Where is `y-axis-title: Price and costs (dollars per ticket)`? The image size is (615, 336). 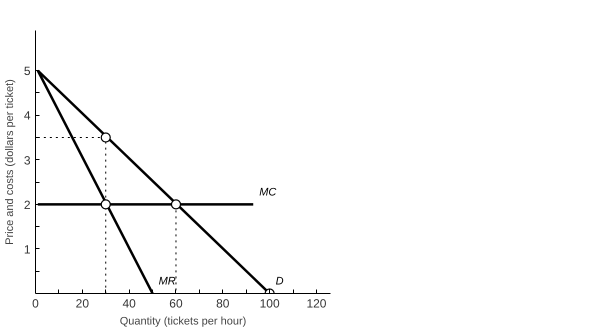
y-axis-title: Price and costs (dollars per ticket) is located at coordinates (10, 162).